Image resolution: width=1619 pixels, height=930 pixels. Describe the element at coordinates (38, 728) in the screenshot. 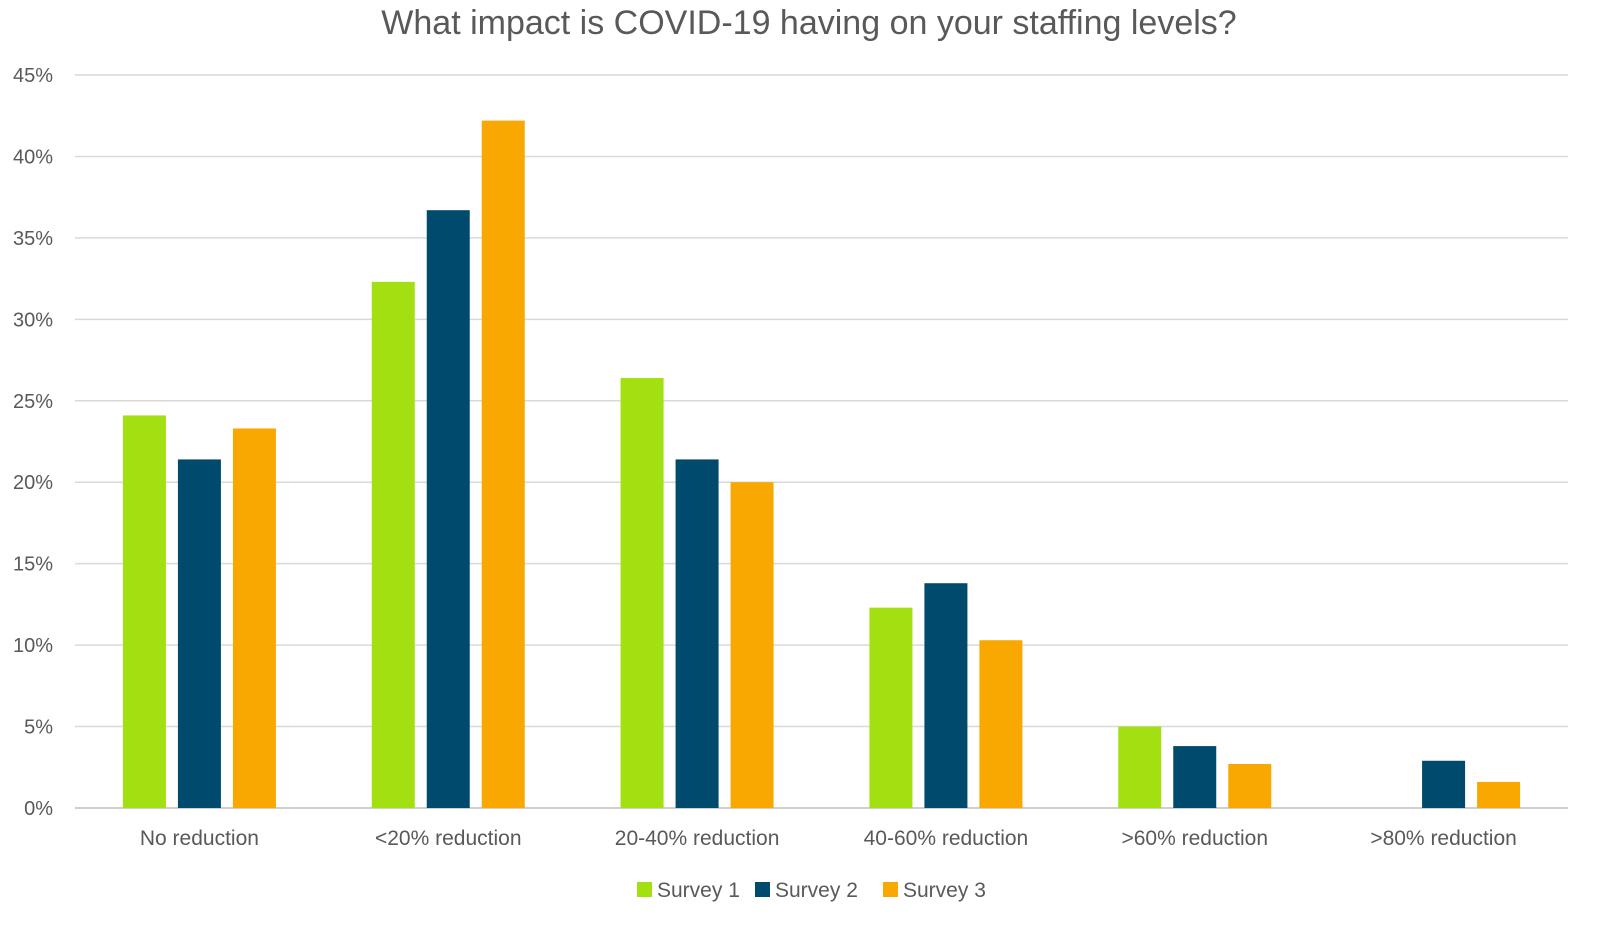

I see `y-tick-label: 5%` at that location.